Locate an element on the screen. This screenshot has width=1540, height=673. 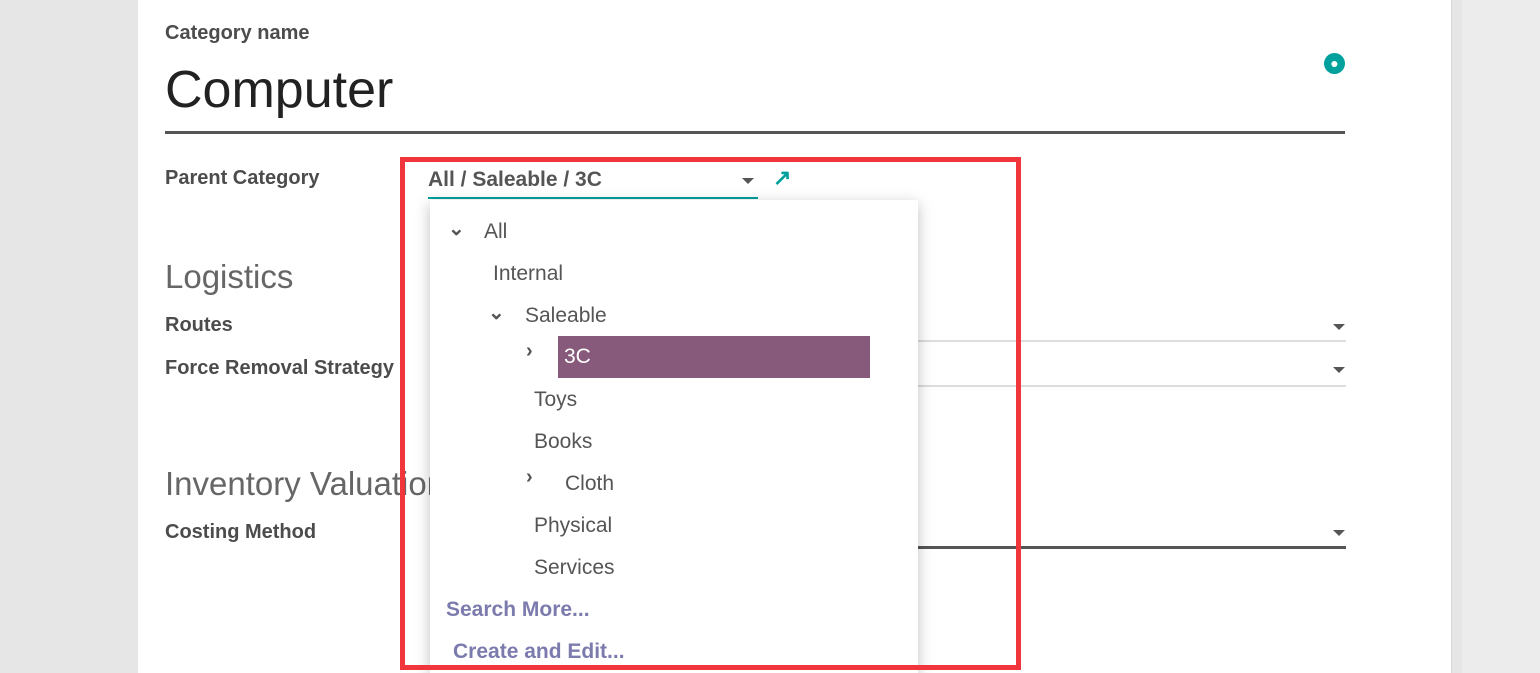
force-removal-label: Force Removal Strategy is located at coordinates (279, 368).